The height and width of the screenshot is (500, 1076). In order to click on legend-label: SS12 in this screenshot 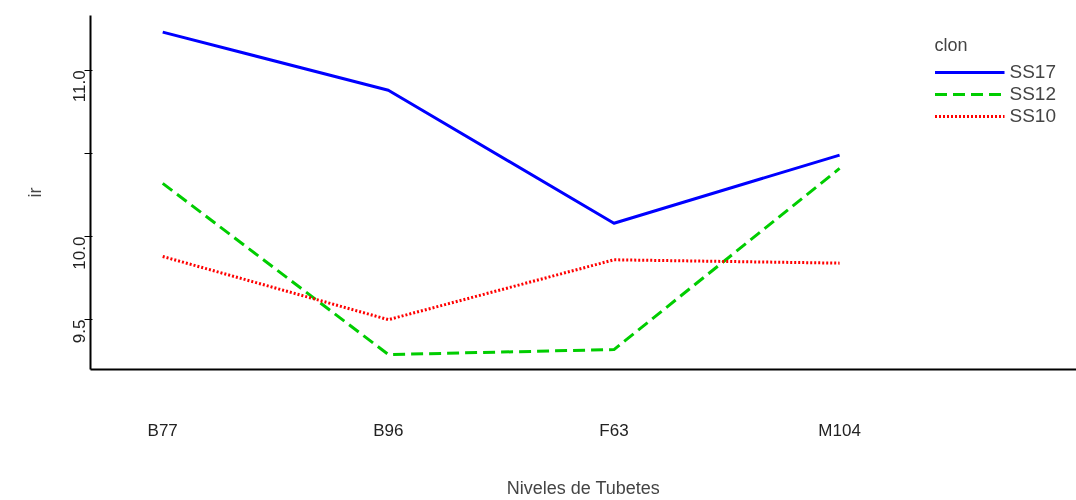, I will do `click(1032, 94)`.